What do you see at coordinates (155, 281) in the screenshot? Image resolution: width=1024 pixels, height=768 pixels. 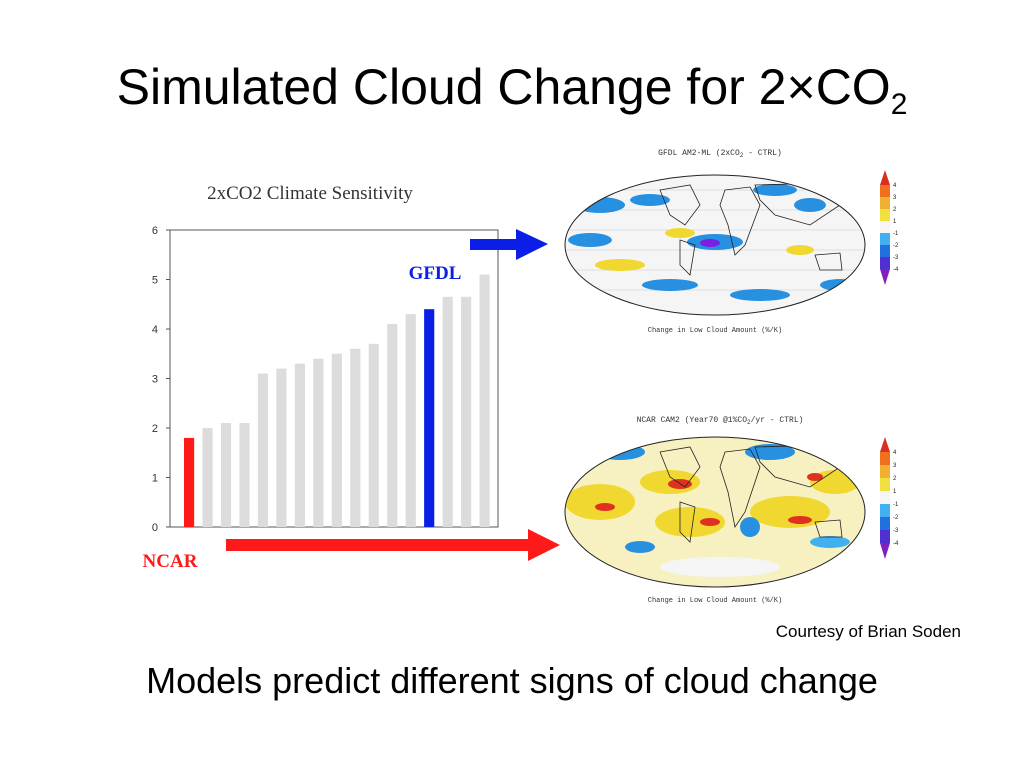 I see `y-tick-label: 5` at bounding box center [155, 281].